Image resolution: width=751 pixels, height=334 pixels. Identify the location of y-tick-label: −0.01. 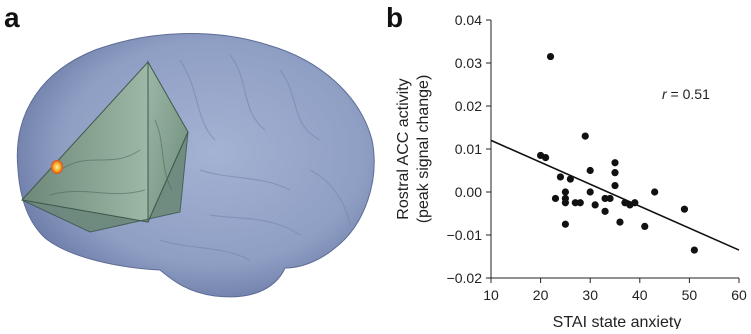
(465, 235).